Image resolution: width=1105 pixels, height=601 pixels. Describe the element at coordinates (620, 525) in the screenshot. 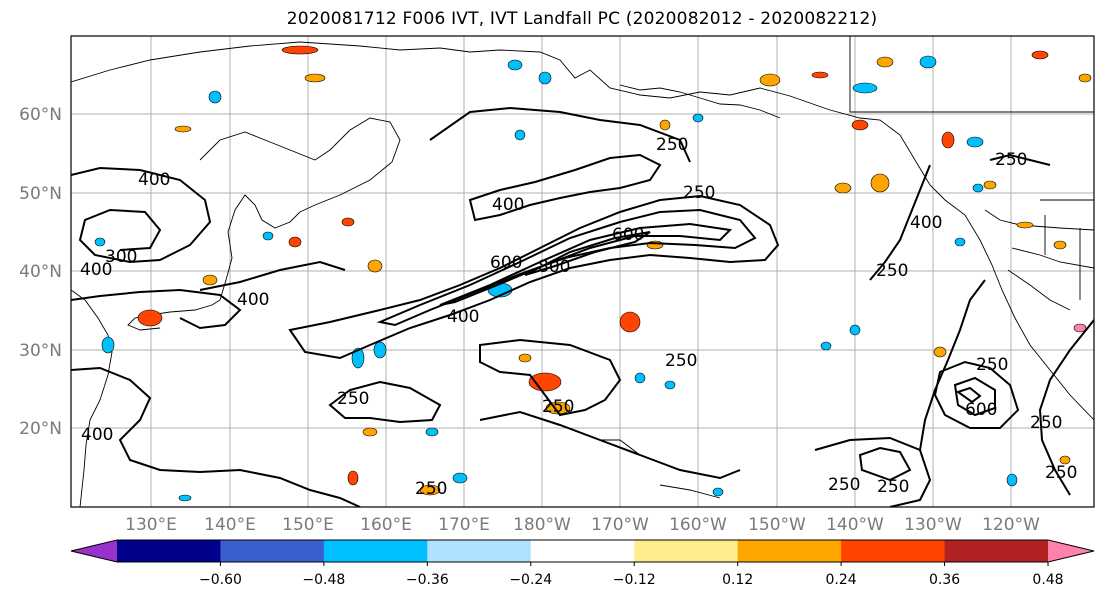

I see `lon-label: 170°W` at that location.